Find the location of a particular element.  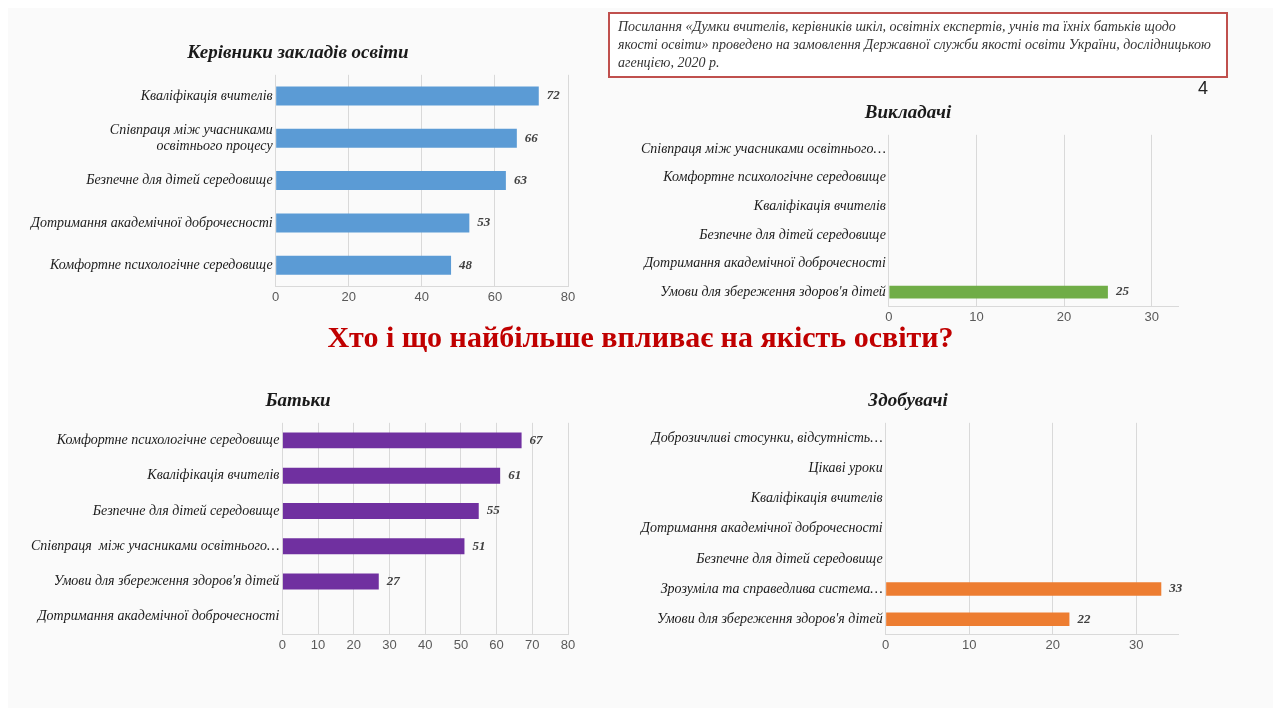

text: 4 is located at coordinates (1203, 88).